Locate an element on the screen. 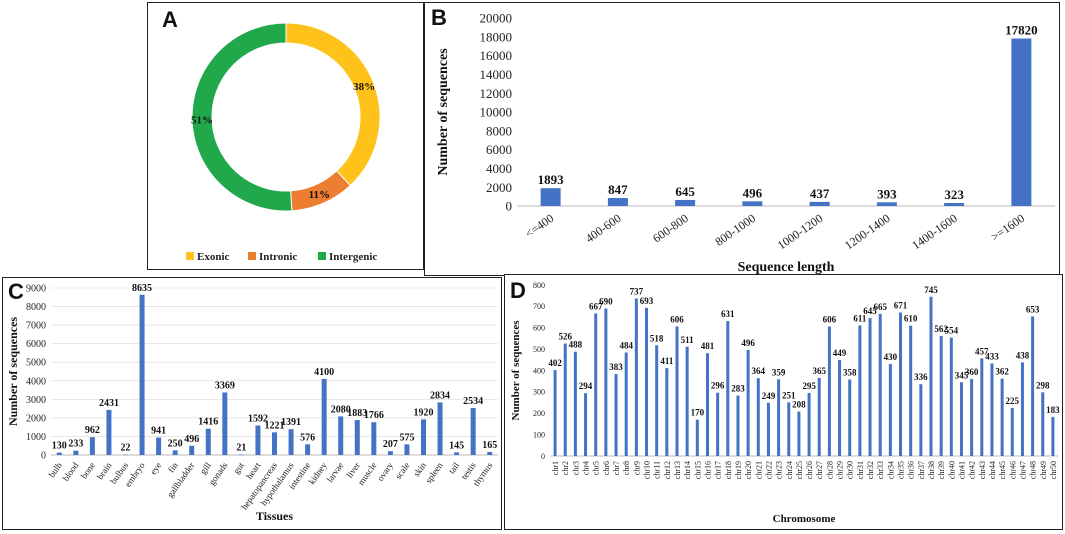 This screenshot has width=1065, height=534. bar-chr20 is located at coordinates (748, 402).